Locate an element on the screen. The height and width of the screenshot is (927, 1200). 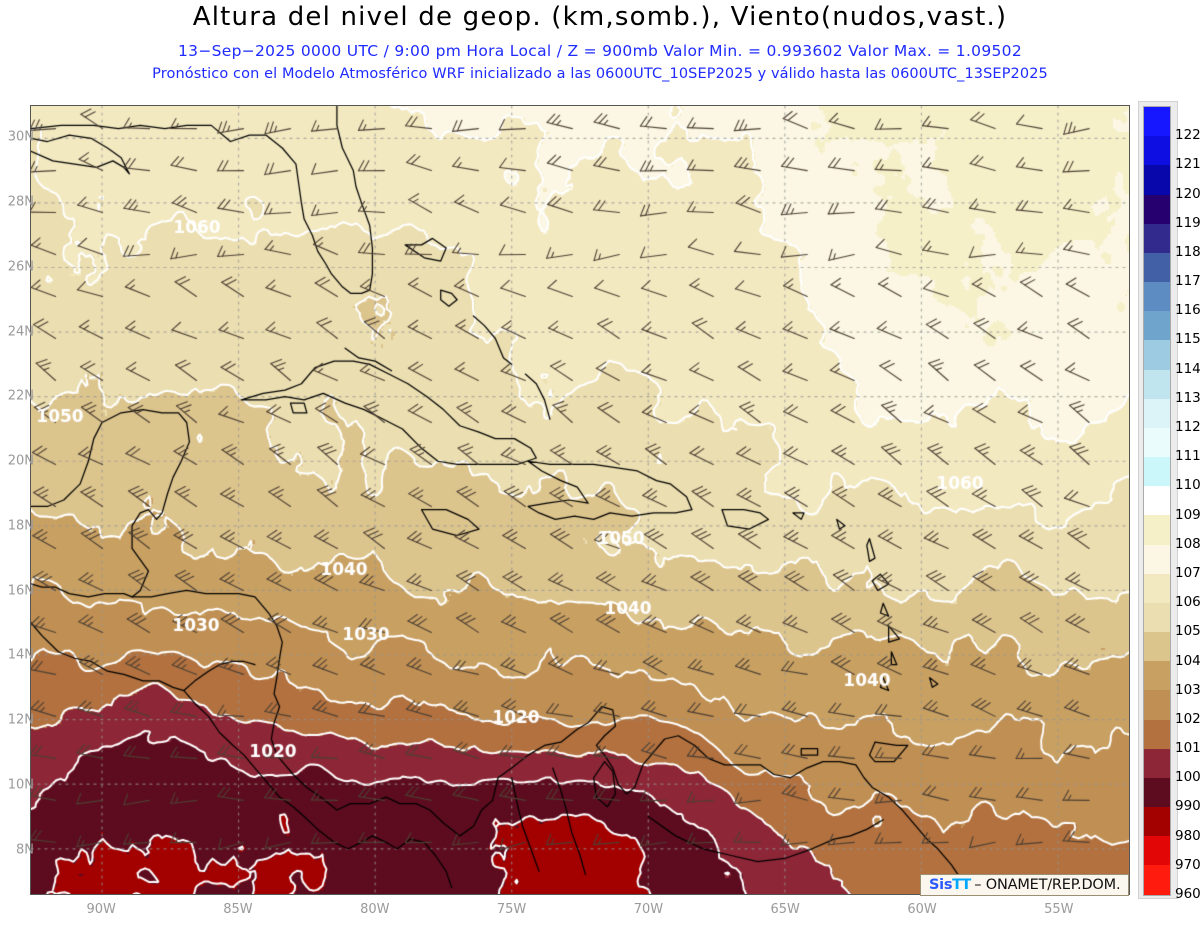
brand-sis: Sis is located at coordinates (941, 885).